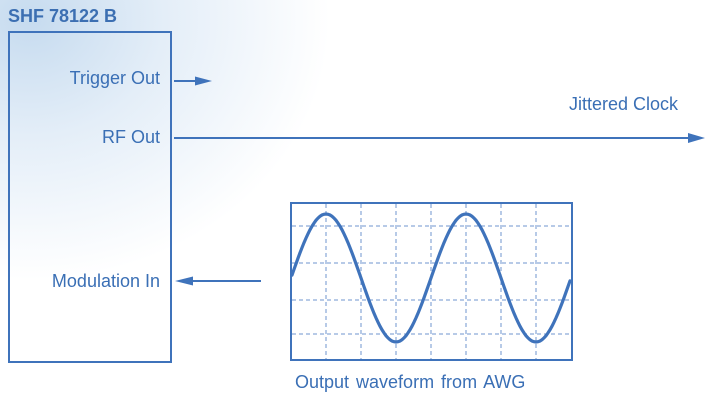 The image size is (705, 399). What do you see at coordinates (439, 138) in the screenshot?
I see `rf-out-arrow` at bounding box center [439, 138].